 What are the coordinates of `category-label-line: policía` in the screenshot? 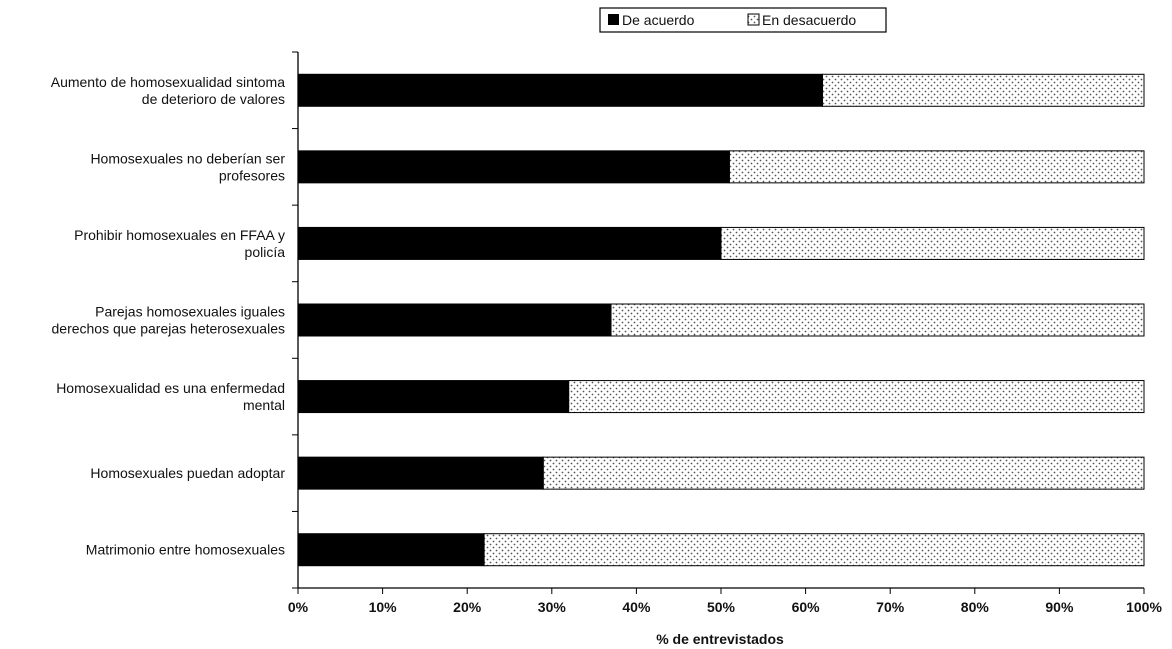 It's located at (265, 252).